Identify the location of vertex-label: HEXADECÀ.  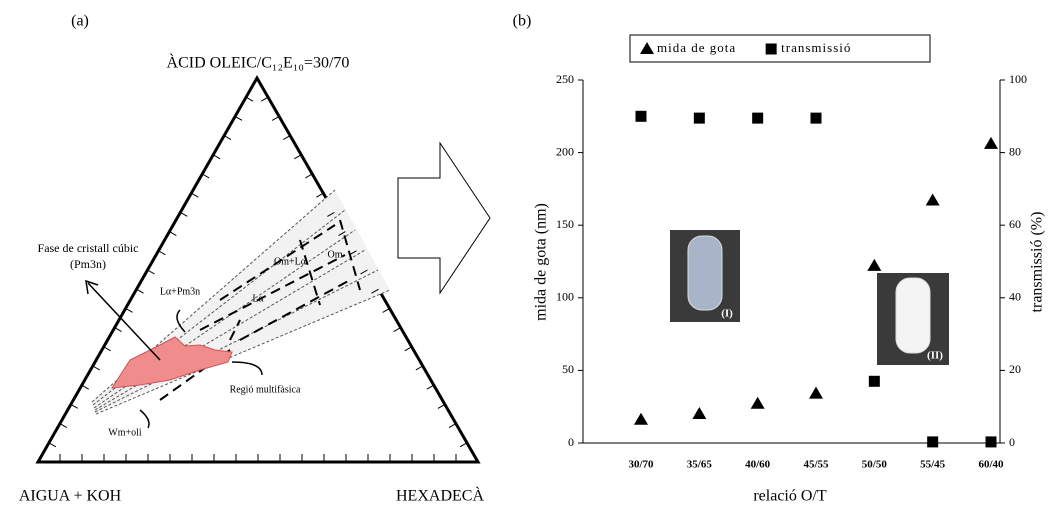
(440, 495).